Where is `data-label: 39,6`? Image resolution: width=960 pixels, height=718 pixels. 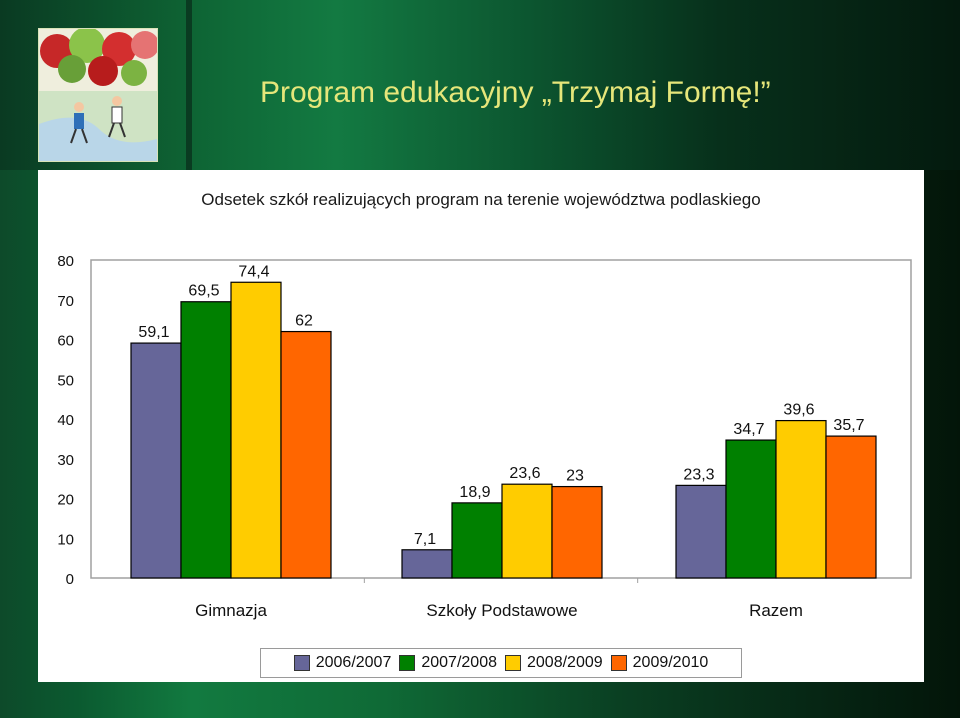 data-label: 39,6 is located at coordinates (798, 410).